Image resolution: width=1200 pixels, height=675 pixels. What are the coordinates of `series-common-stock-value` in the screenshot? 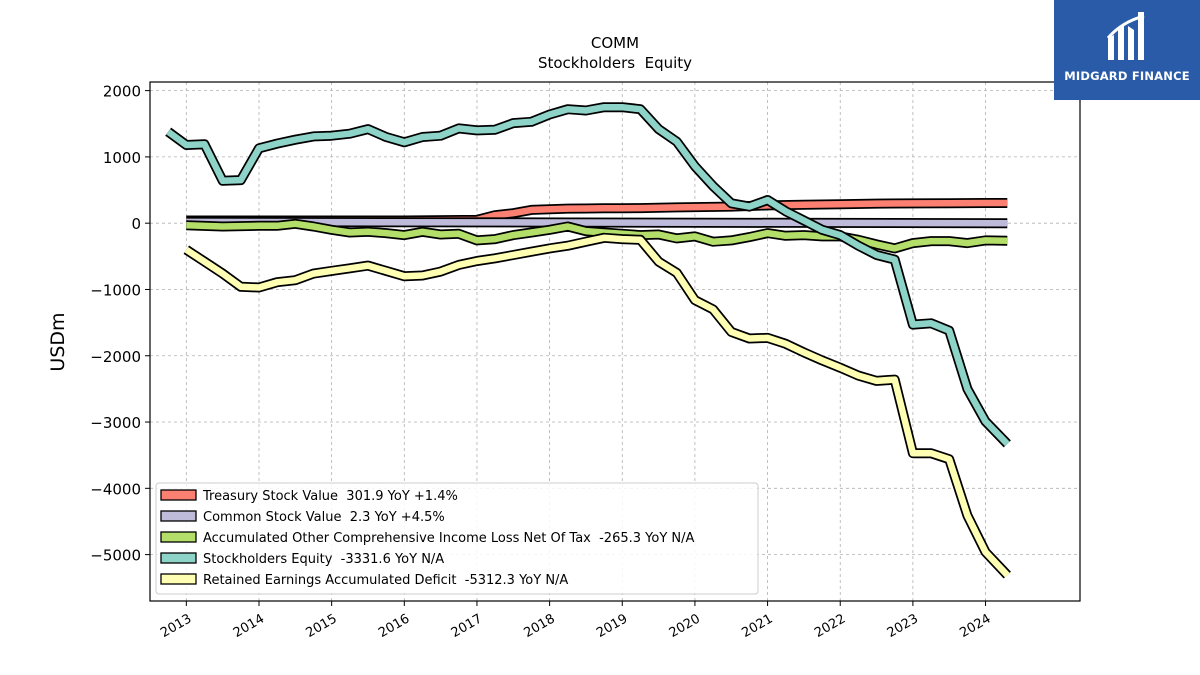 It's located at (597, 222).